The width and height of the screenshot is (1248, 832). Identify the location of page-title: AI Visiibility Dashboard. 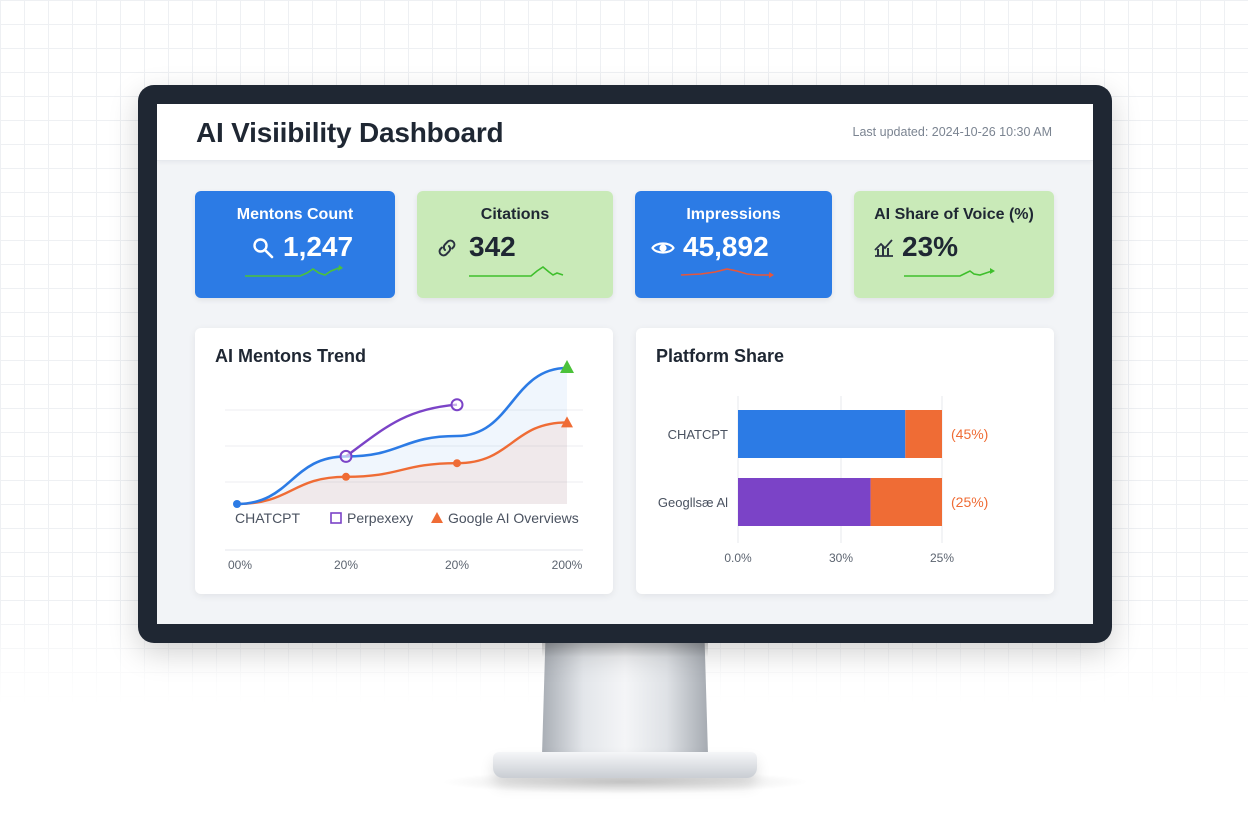
(350, 132).